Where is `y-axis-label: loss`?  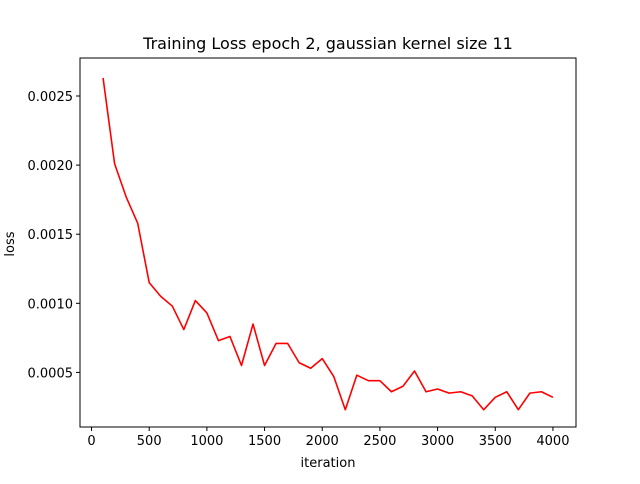
y-axis-label: loss is located at coordinates (10, 243).